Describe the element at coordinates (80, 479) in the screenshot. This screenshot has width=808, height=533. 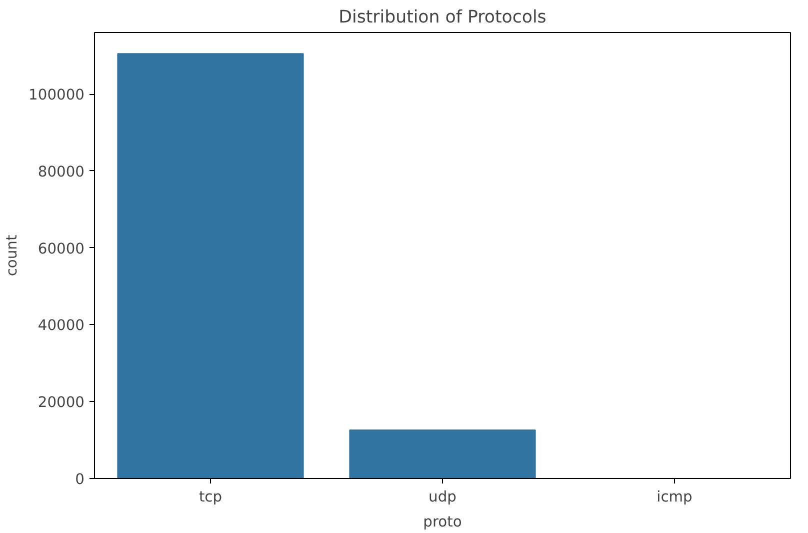
I see `y-tick-label: 0` at that location.